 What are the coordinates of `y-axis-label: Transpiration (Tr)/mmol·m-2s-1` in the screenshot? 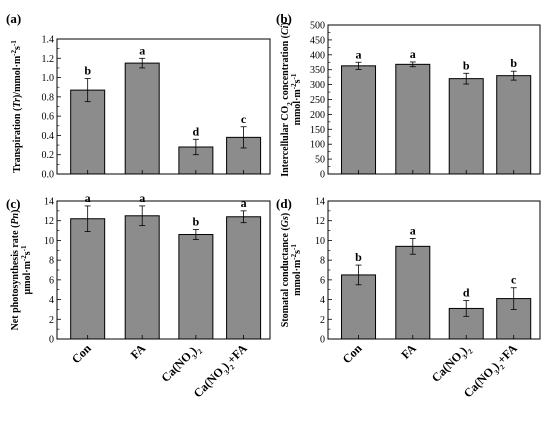 It's located at (16, 106).